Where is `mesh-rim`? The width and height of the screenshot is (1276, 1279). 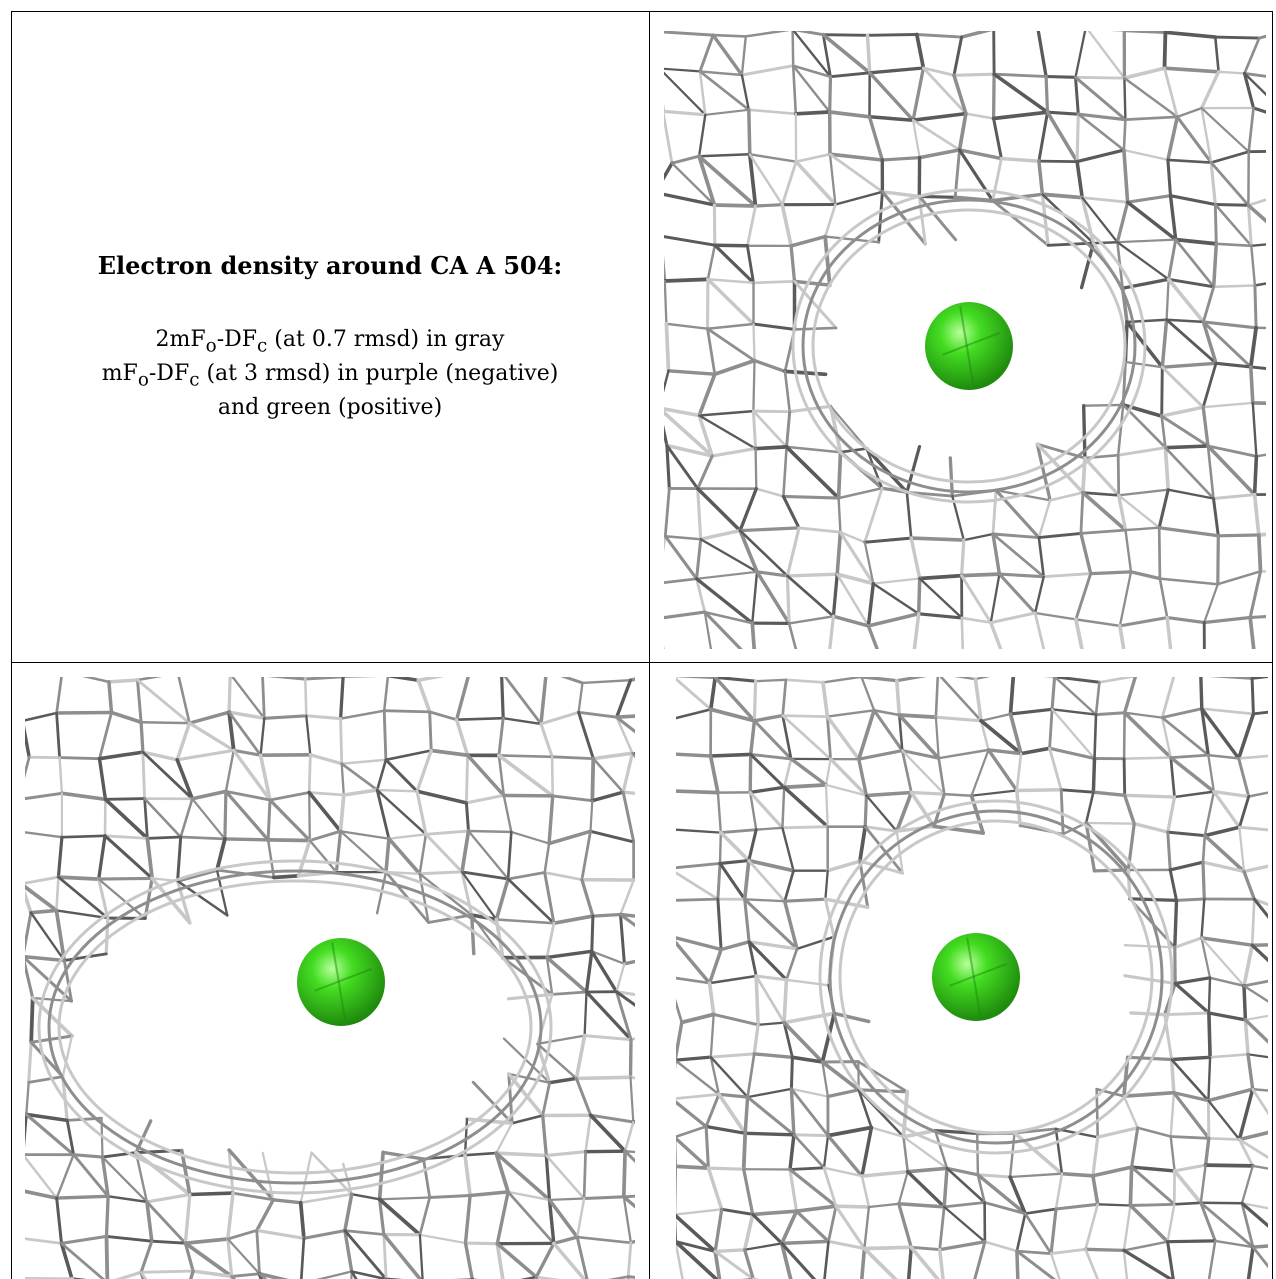 mesh-rim is located at coordinates (295, 1027).